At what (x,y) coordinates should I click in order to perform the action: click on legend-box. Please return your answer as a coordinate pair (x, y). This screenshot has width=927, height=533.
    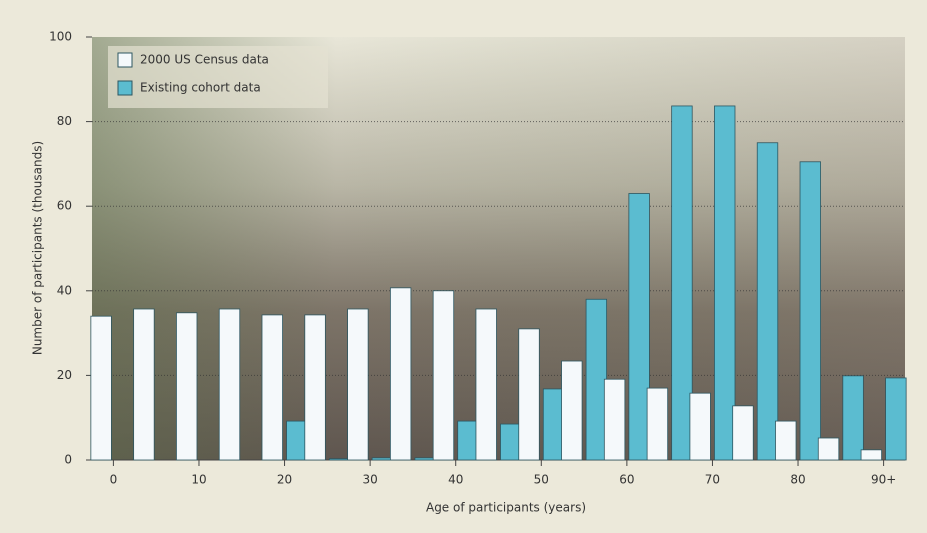
    Looking at the image, I should click on (218, 77).